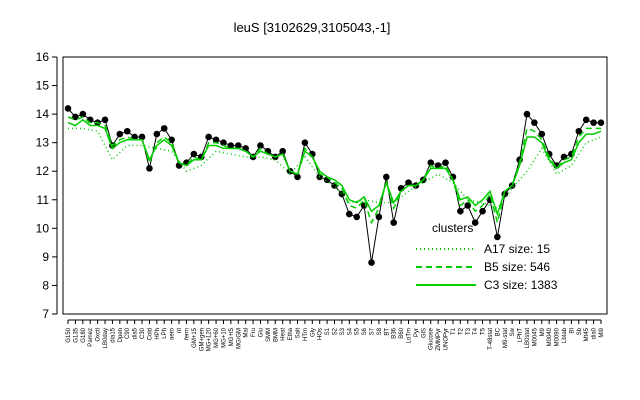 Image resolution: width=640 pixels, height=400 pixels. I want to click on x-tick-label: T2, so click(461, 331).